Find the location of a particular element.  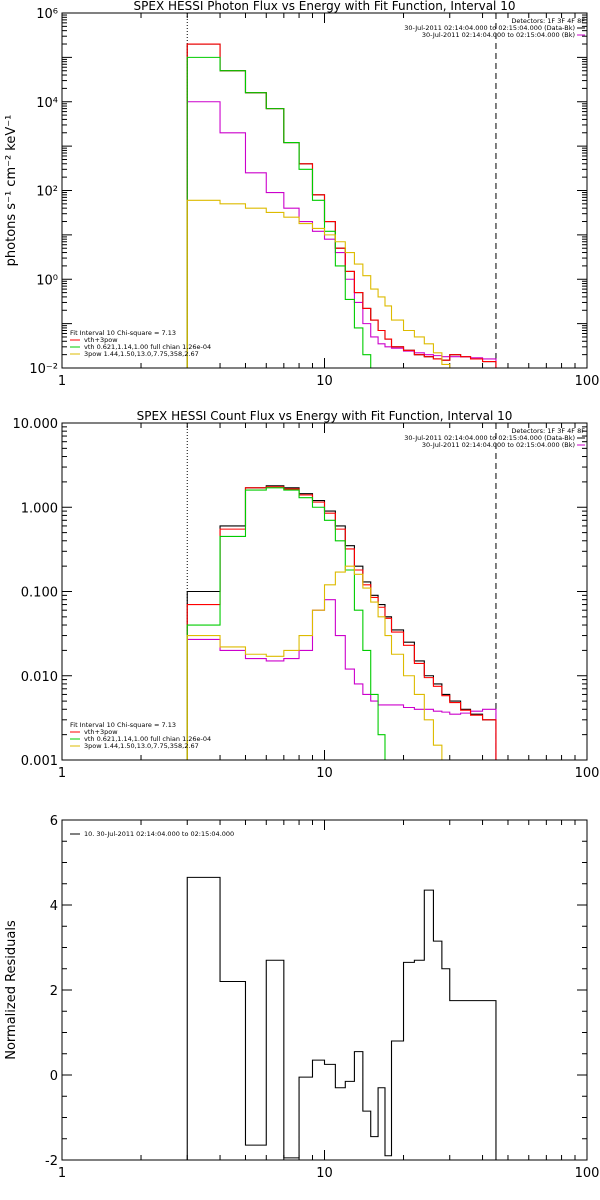

y-tick-label: 10⁰ is located at coordinates (47, 280).